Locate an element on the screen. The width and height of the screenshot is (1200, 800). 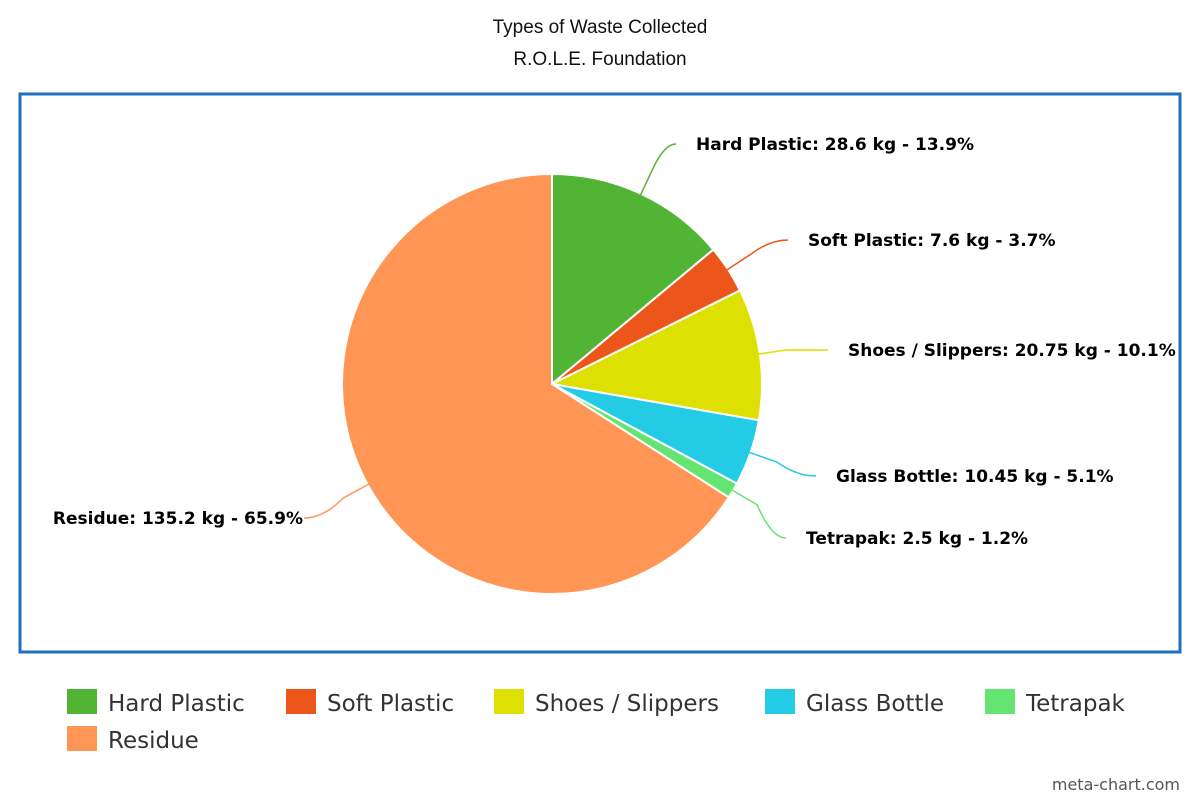
legend-swatch-shoes-slippers is located at coordinates (509, 701).